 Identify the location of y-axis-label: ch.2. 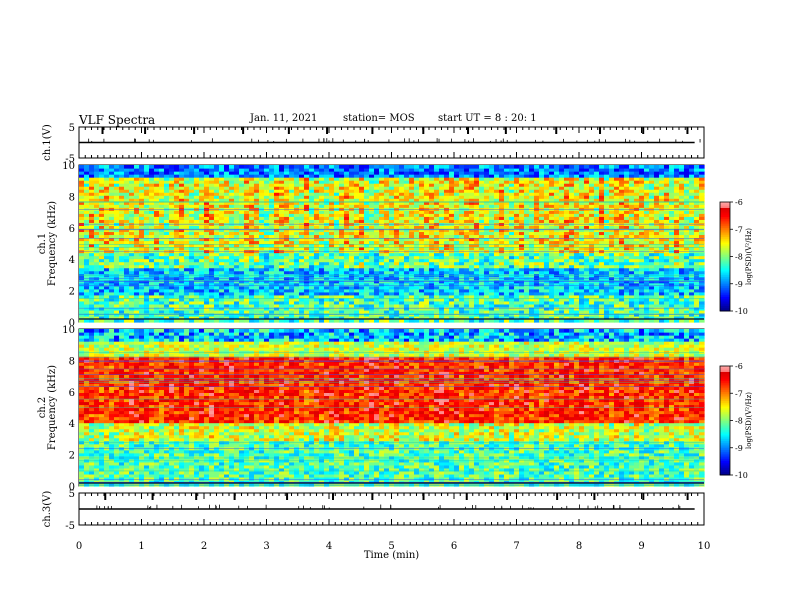
(42, 408).